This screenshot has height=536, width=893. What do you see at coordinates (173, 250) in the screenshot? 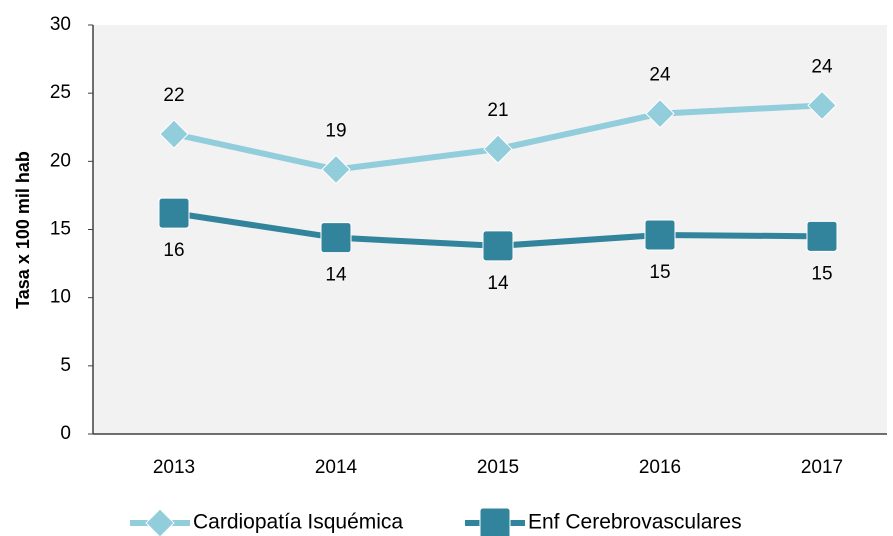
I see `data-label: 16` at bounding box center [173, 250].